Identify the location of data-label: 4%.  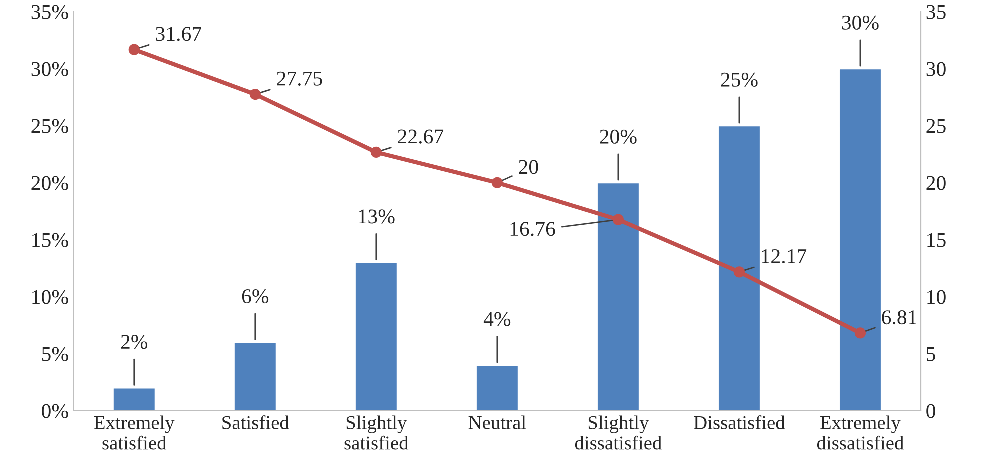
(497, 319).